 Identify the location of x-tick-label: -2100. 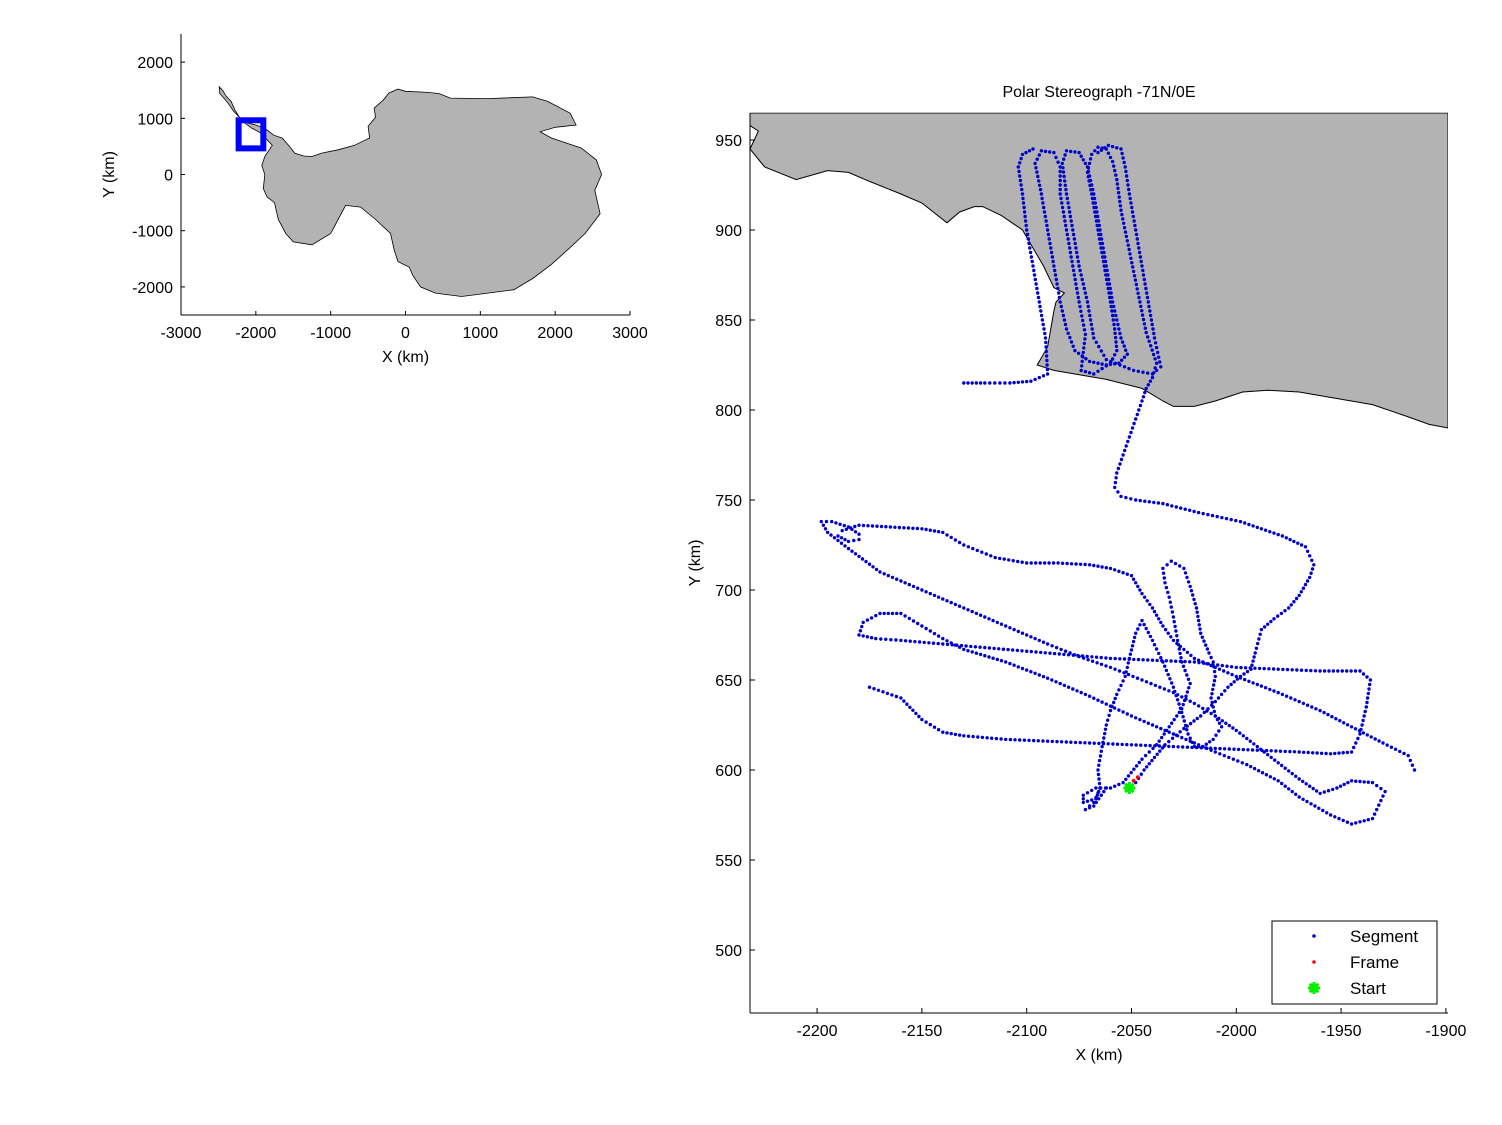
(1026, 1031).